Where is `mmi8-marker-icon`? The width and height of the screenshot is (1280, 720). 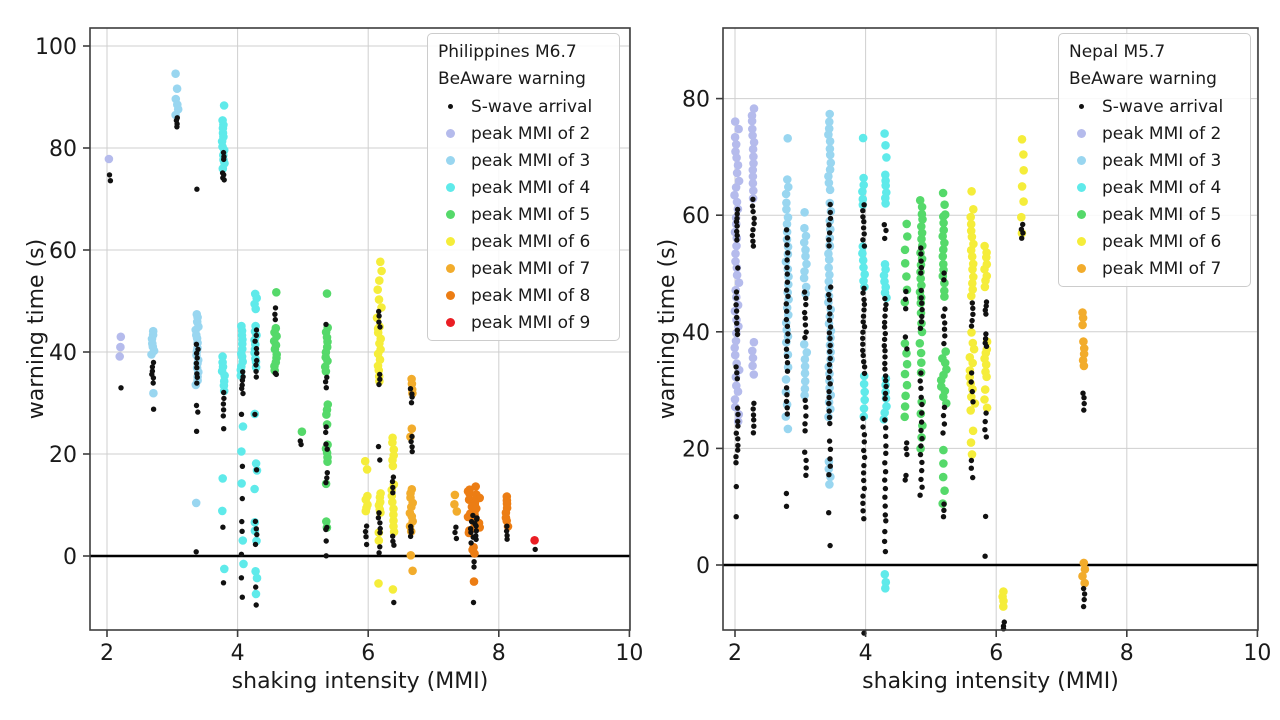 mmi8-marker-icon is located at coordinates (450, 295).